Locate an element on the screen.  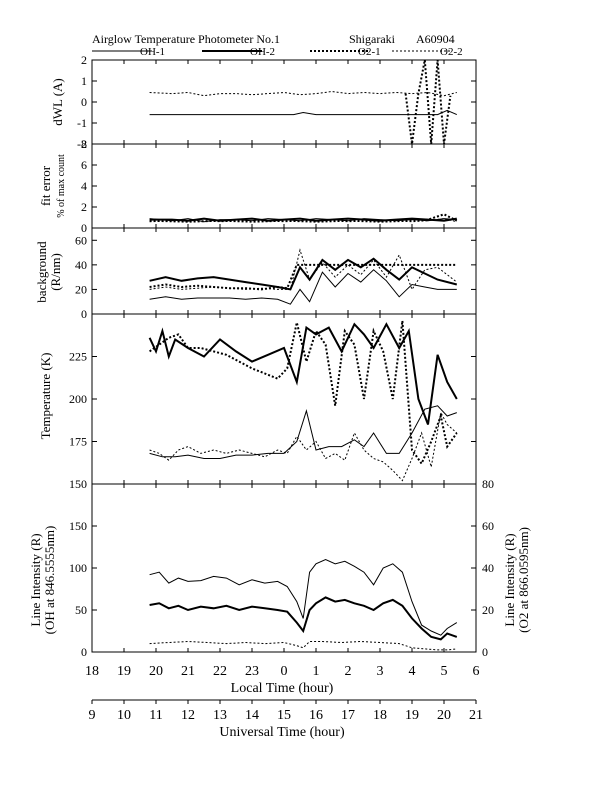
legend-label: OH-1 is located at coordinates (152, 52).